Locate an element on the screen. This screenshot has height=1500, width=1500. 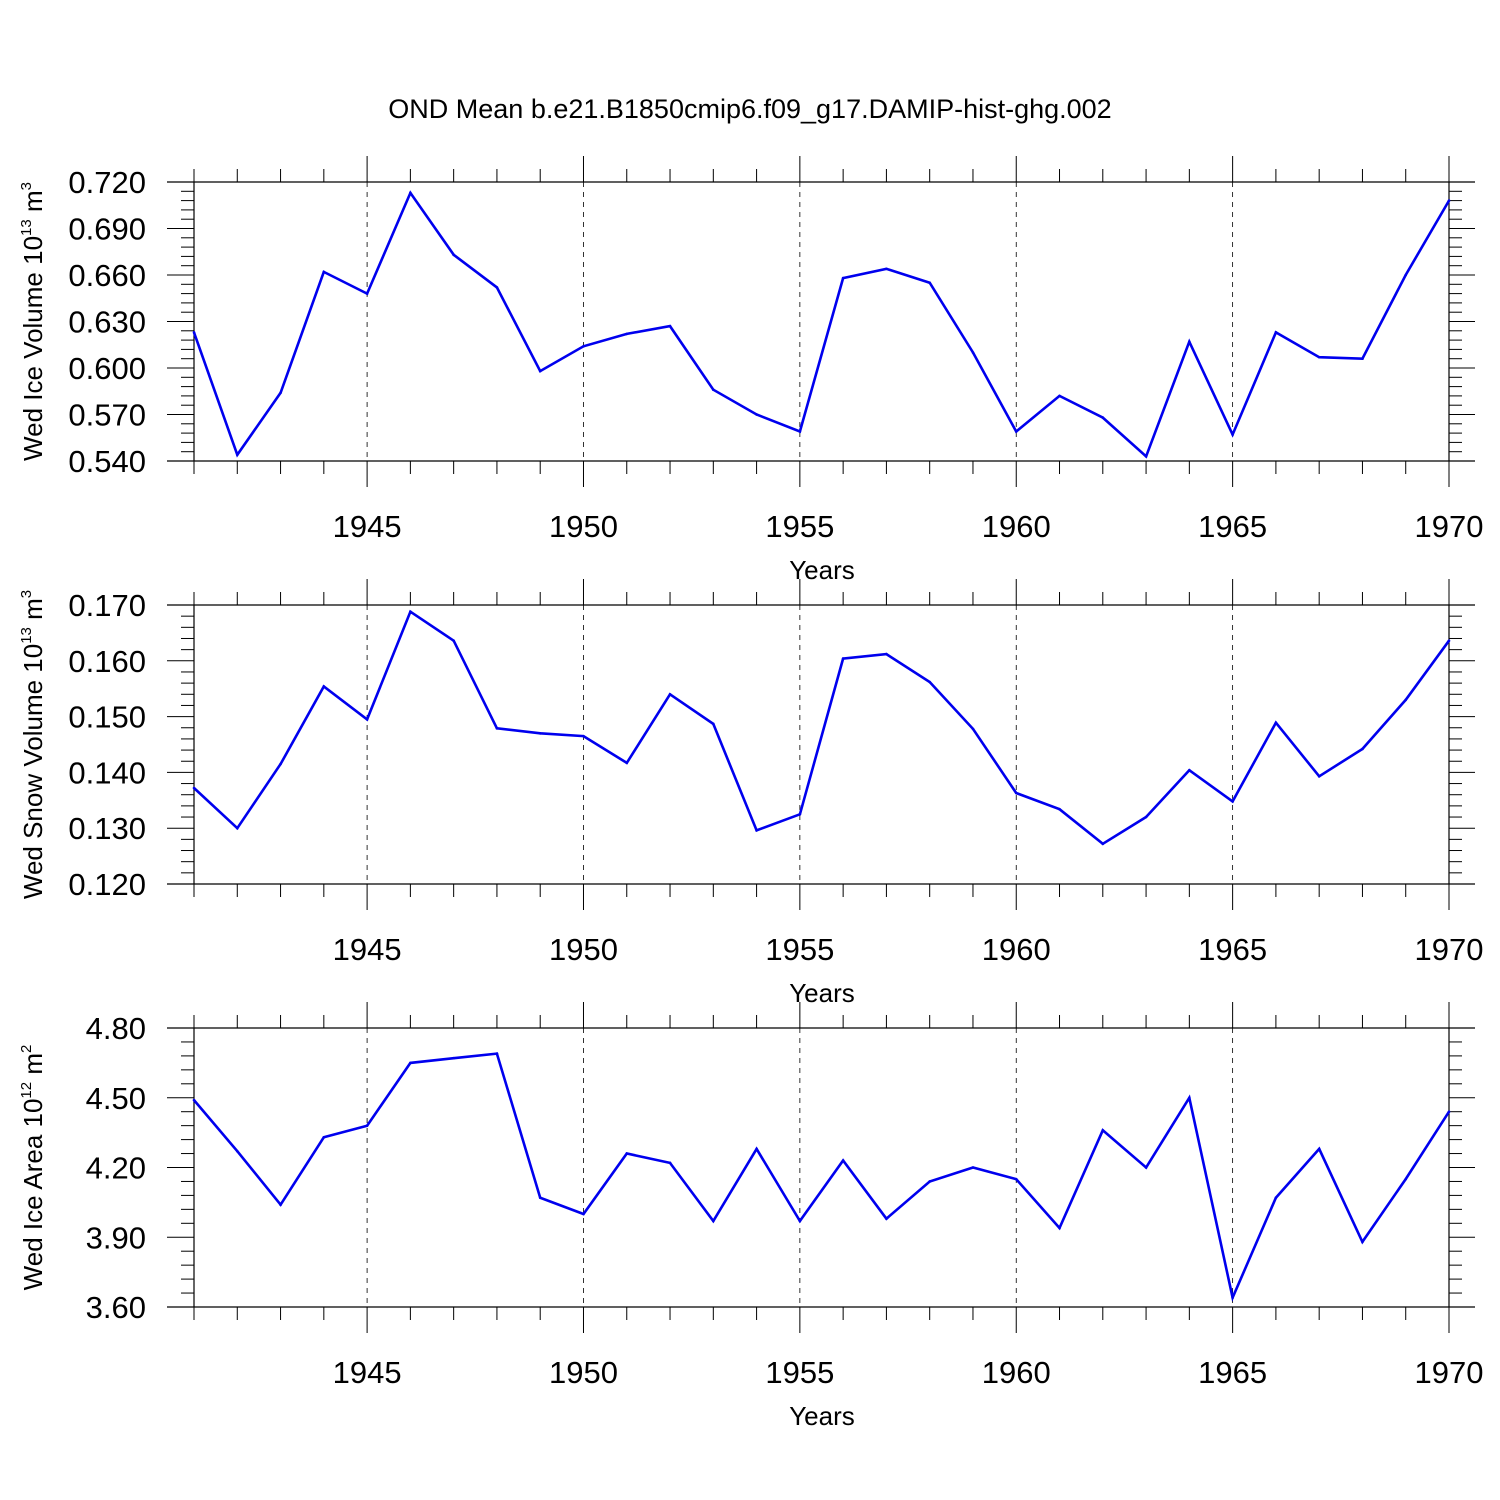
x-tick-label: 1965 is located at coordinates (1232, 526).